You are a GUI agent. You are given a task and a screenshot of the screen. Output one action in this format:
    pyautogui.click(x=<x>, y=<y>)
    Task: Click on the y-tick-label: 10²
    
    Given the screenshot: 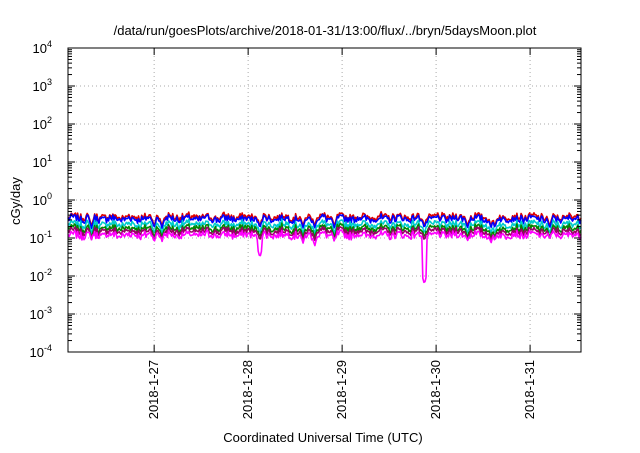 What is the action you would take?
    pyautogui.click(x=42, y=123)
    